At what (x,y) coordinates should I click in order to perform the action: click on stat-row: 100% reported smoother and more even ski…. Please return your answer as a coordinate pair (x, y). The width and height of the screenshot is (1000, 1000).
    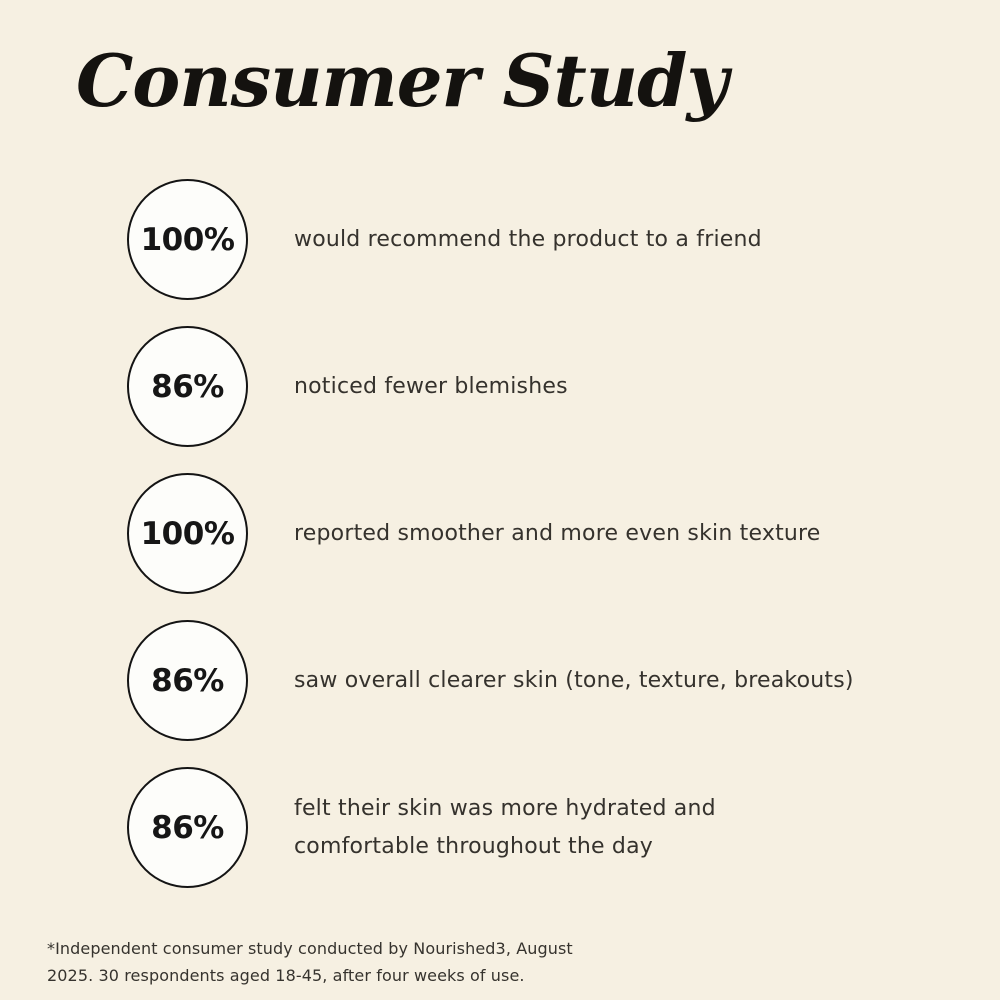
    Looking at the image, I should click on (490, 533).